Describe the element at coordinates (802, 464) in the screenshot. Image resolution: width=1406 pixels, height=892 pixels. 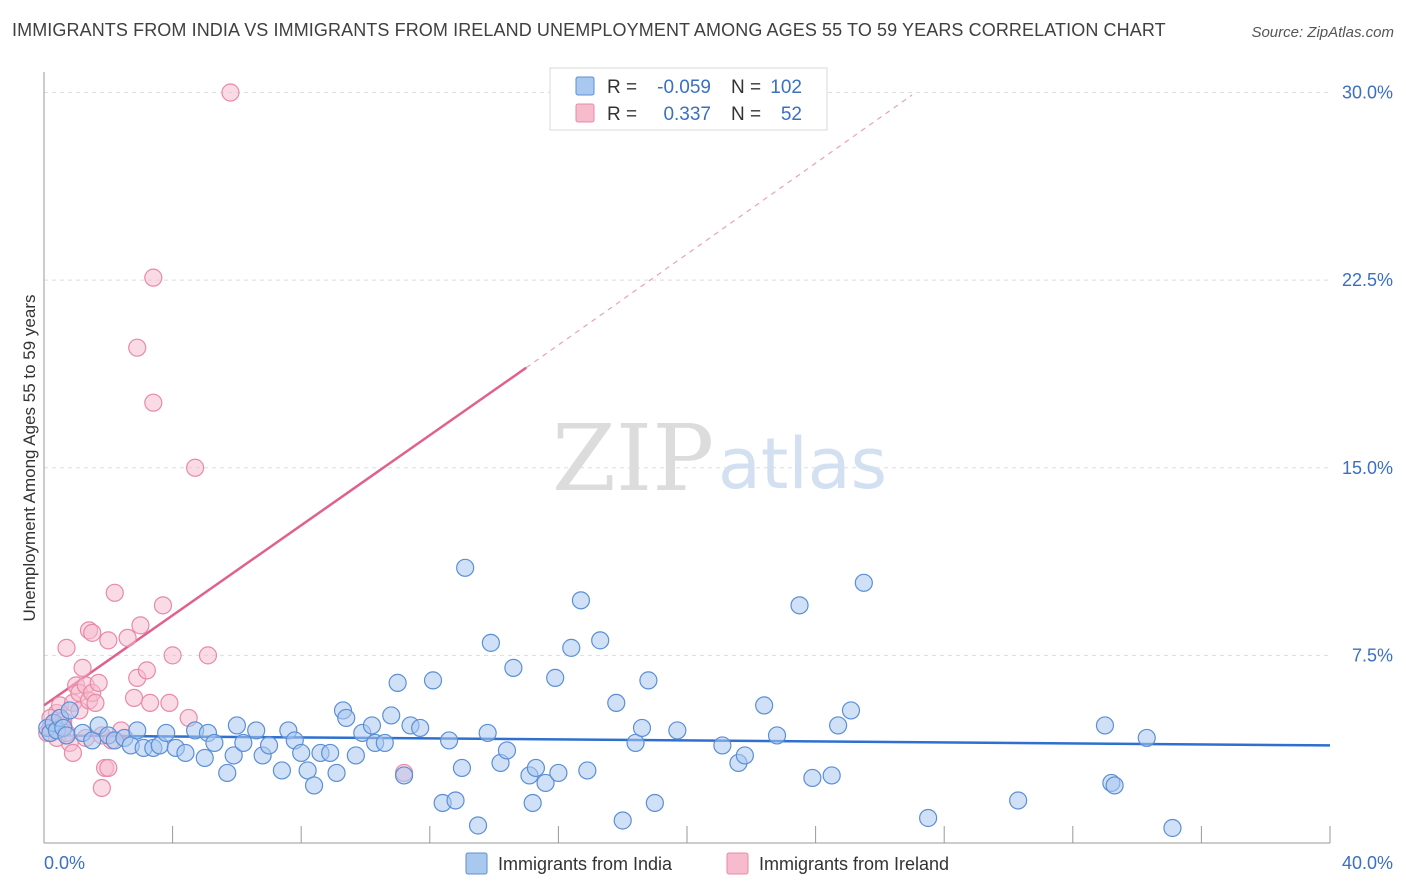
I see `watermark-atlas: atlas` at that location.